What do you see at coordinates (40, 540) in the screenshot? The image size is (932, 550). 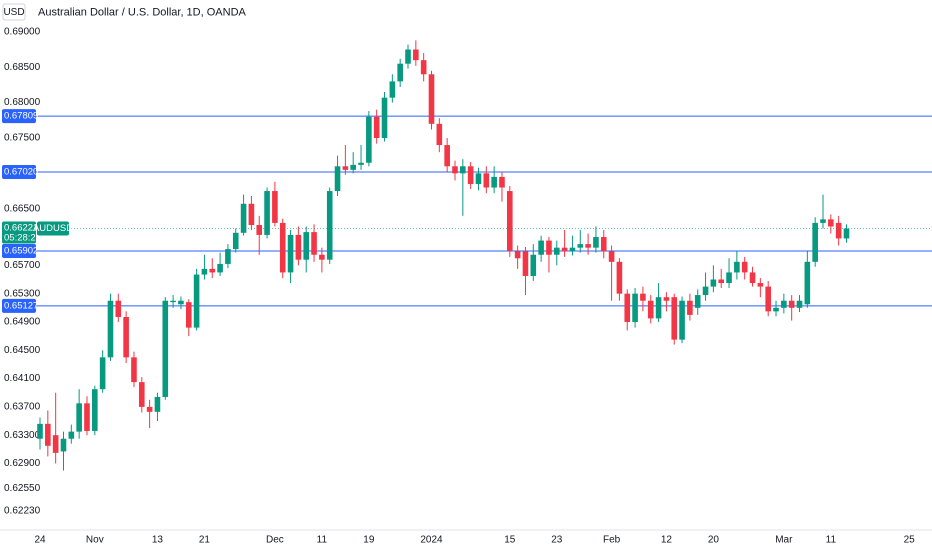 I see `x-tick-label: 24` at bounding box center [40, 540].